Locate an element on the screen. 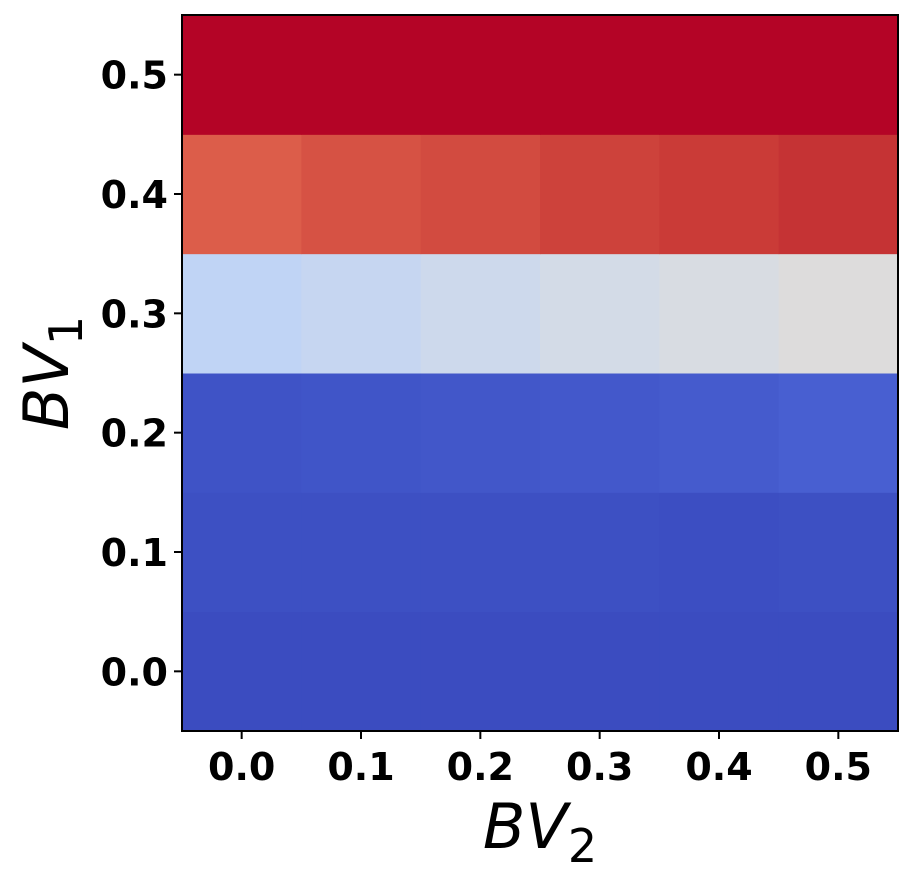 This screenshot has width=914, height=880. x-tick-label: 0.2 is located at coordinates (480, 767).